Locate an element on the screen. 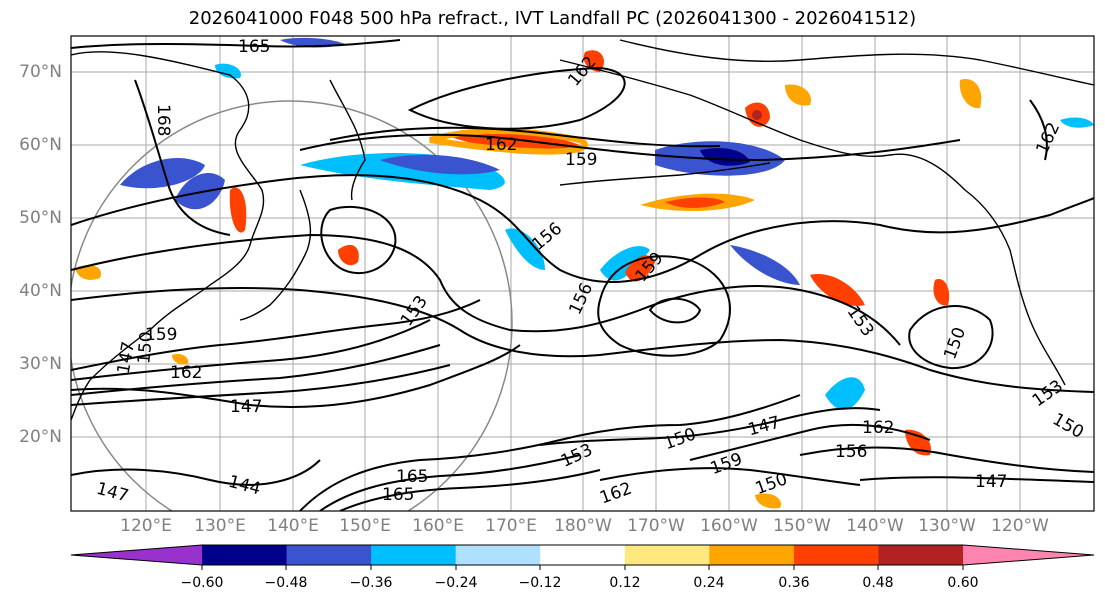 This screenshot has height=604, width=1105. colorbar-tick-label: 0.12 is located at coordinates (625, 583).